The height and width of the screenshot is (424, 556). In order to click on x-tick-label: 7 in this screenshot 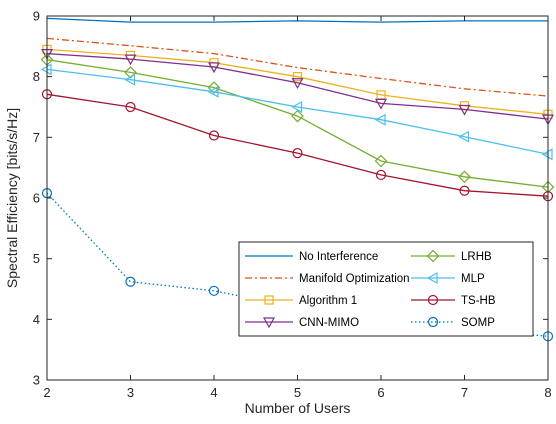, I will do `click(464, 392)`.